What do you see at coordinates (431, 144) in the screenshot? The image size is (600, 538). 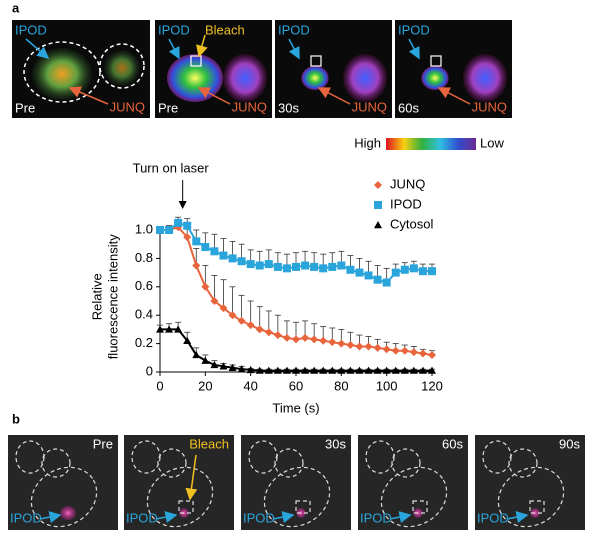 I see `color-bar` at bounding box center [431, 144].